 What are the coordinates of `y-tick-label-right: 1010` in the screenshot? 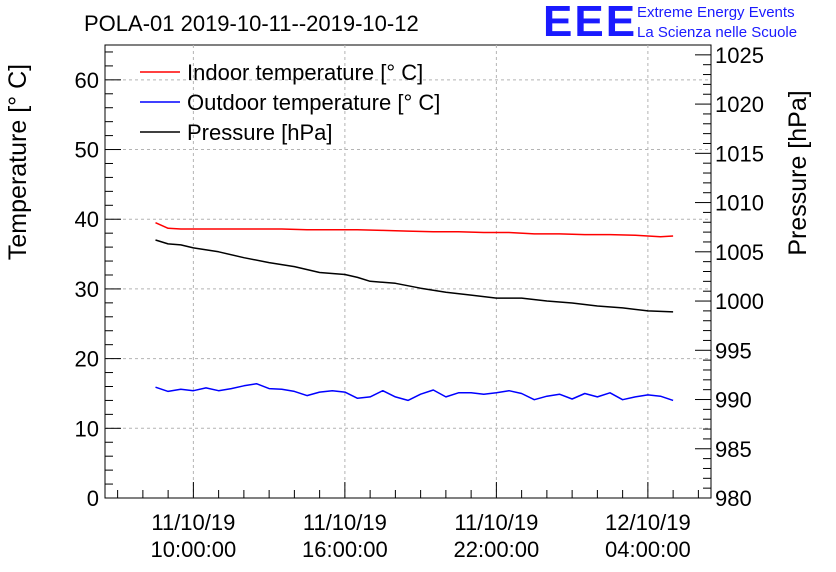 It's located at (739, 203).